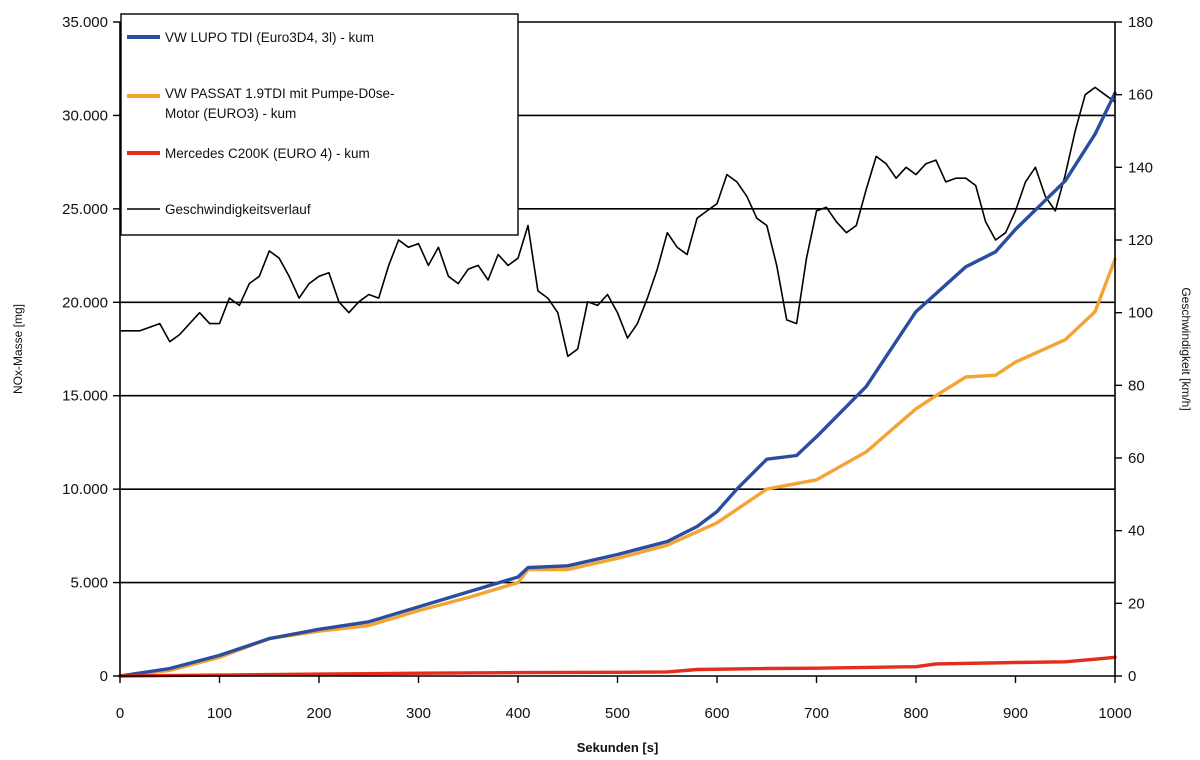 This screenshot has height=760, width=1200. What do you see at coordinates (280, 93) in the screenshot?
I see `legend-label-1-line1: VW PASSAT 1.9TDI mit Pumpe-D0se-` at bounding box center [280, 93].